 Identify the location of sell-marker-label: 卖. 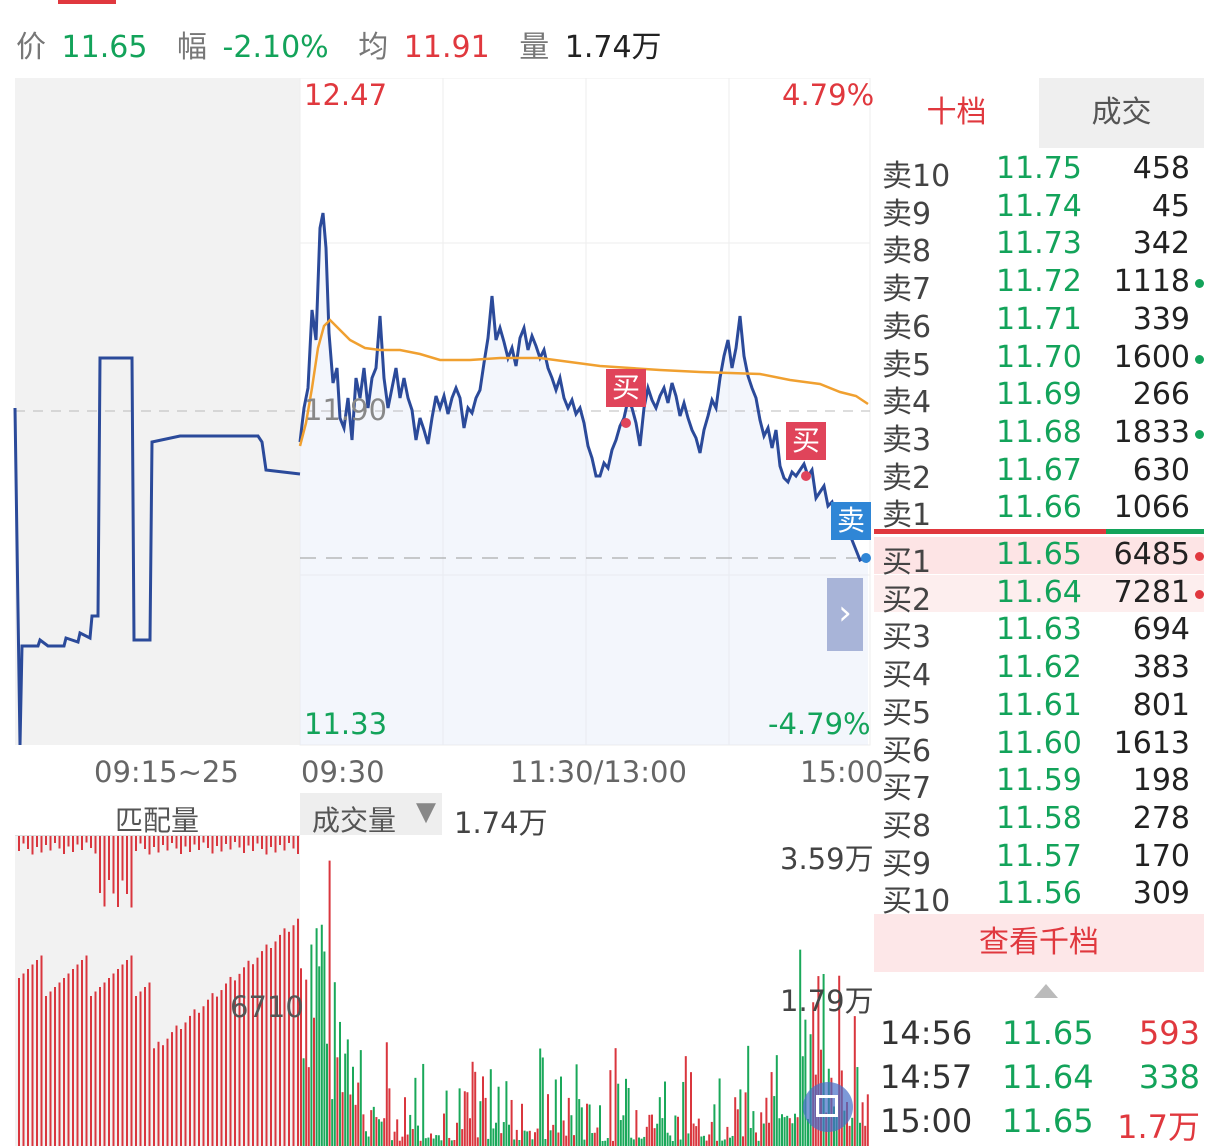
(850, 520).